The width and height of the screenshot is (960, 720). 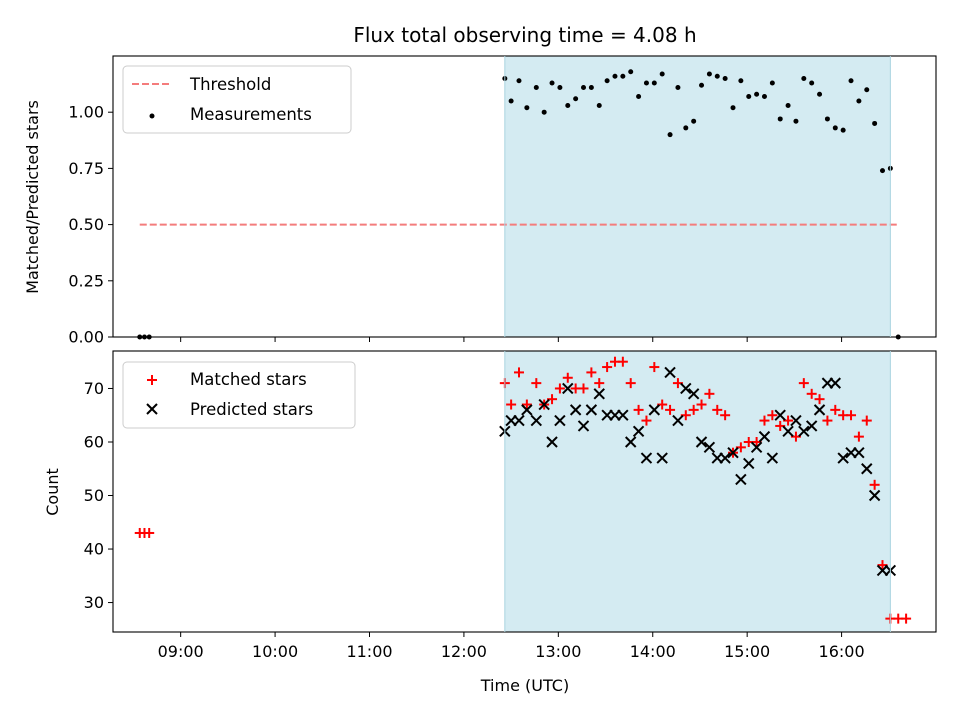 What do you see at coordinates (86, 112) in the screenshot?
I see `top-y-tick-label: 1.00` at bounding box center [86, 112].